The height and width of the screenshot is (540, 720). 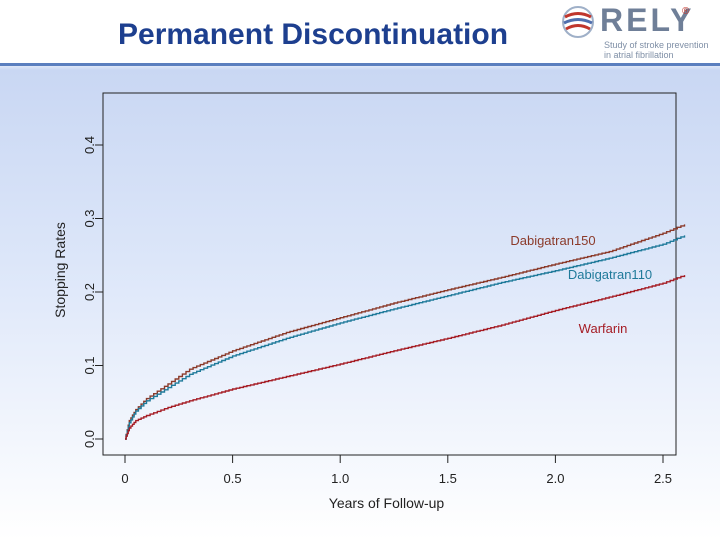 What do you see at coordinates (647, 20) in the screenshot?
I see `logo-wordmark: RELY` at bounding box center [647, 20].